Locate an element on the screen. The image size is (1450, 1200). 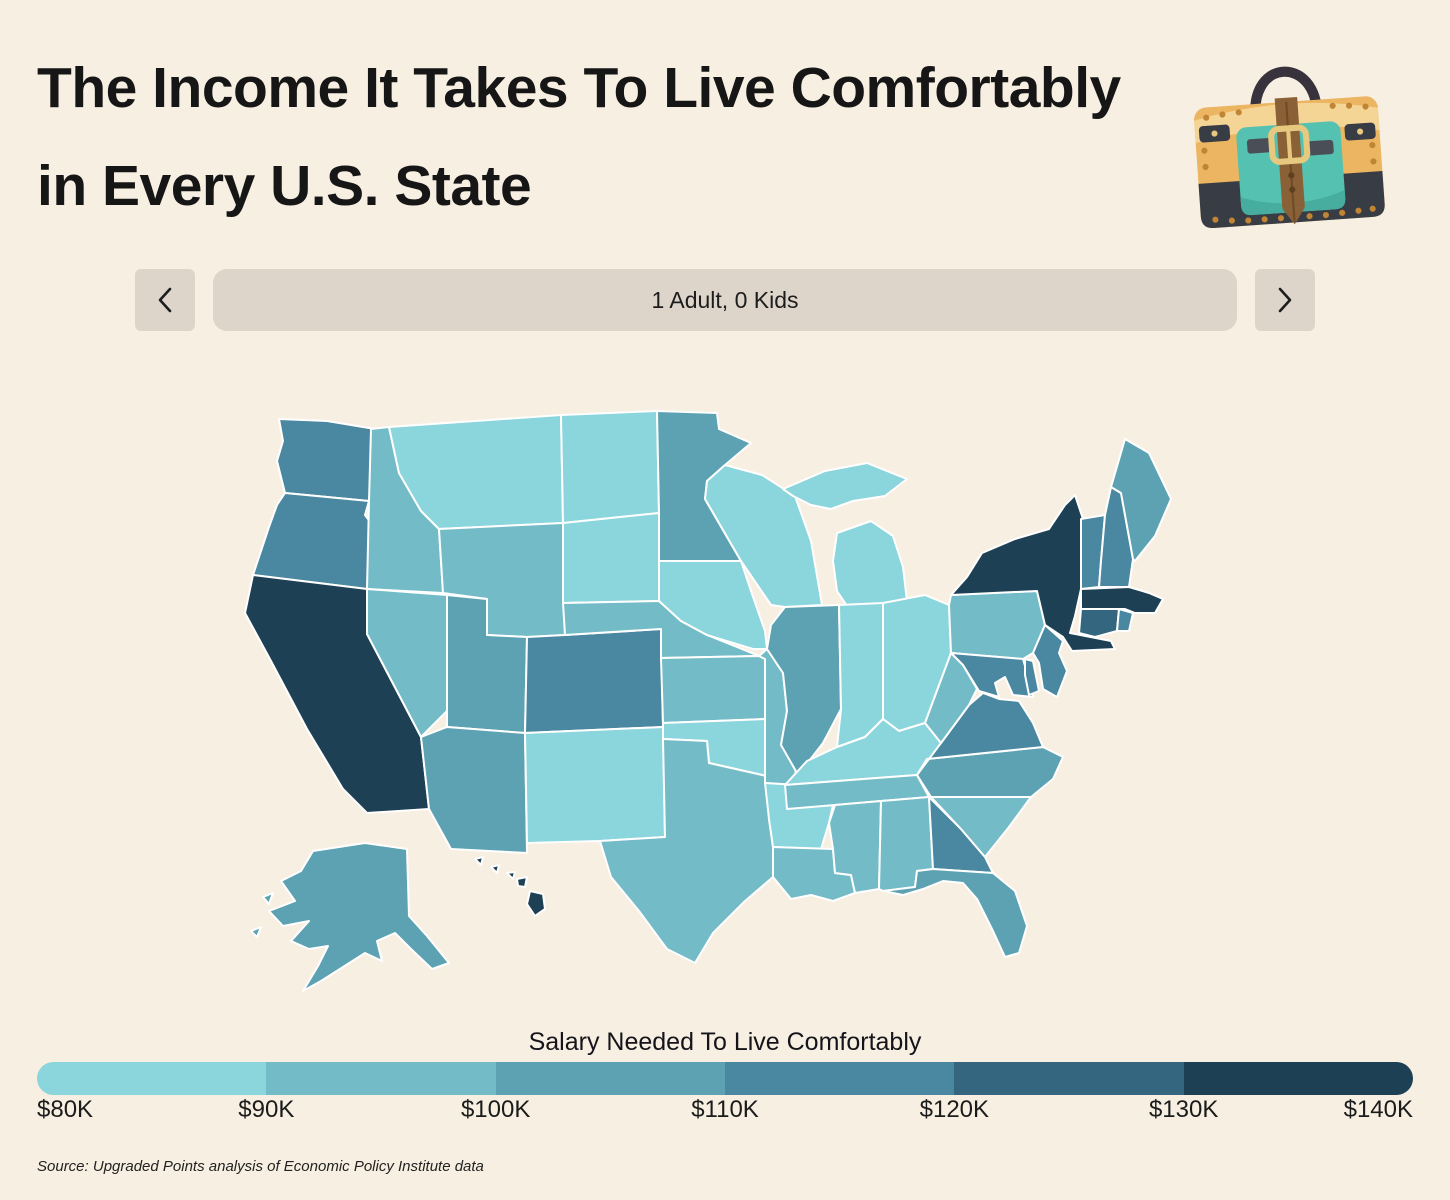
handbag-icon is located at coordinates (1289, 147).